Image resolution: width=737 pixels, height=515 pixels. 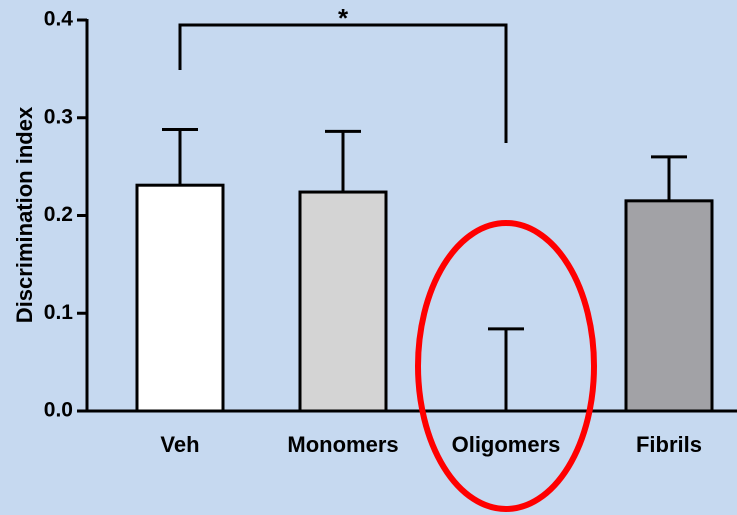 I want to click on y-axis-label: Discrimination index, so click(x=24, y=214).